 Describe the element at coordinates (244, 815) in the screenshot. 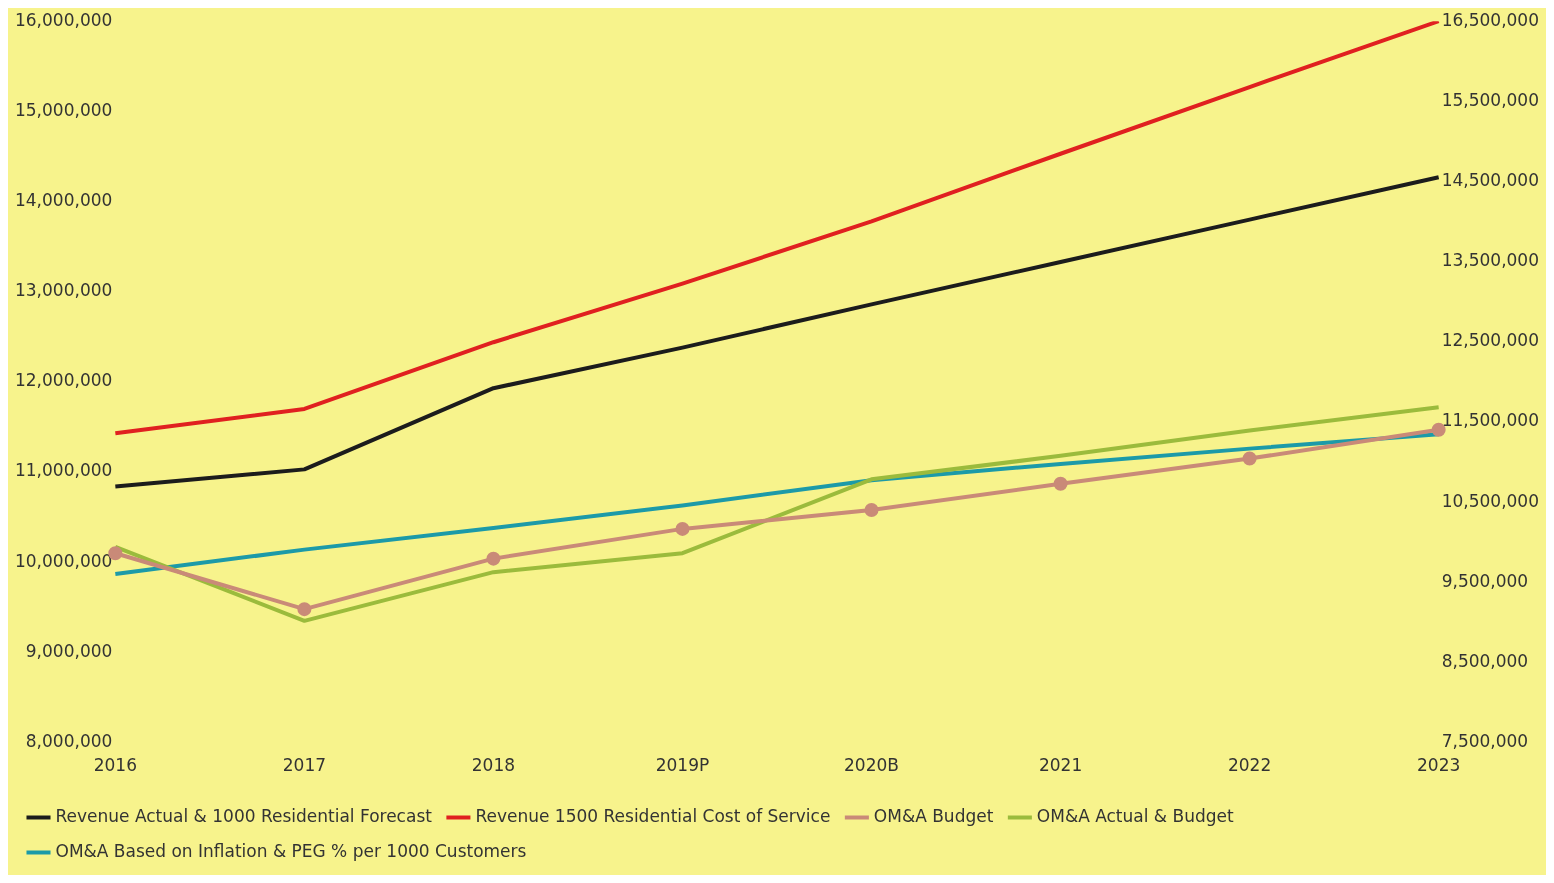

I see `legend-label: Revenue Actual & 1000 Residential Forecast` at that location.